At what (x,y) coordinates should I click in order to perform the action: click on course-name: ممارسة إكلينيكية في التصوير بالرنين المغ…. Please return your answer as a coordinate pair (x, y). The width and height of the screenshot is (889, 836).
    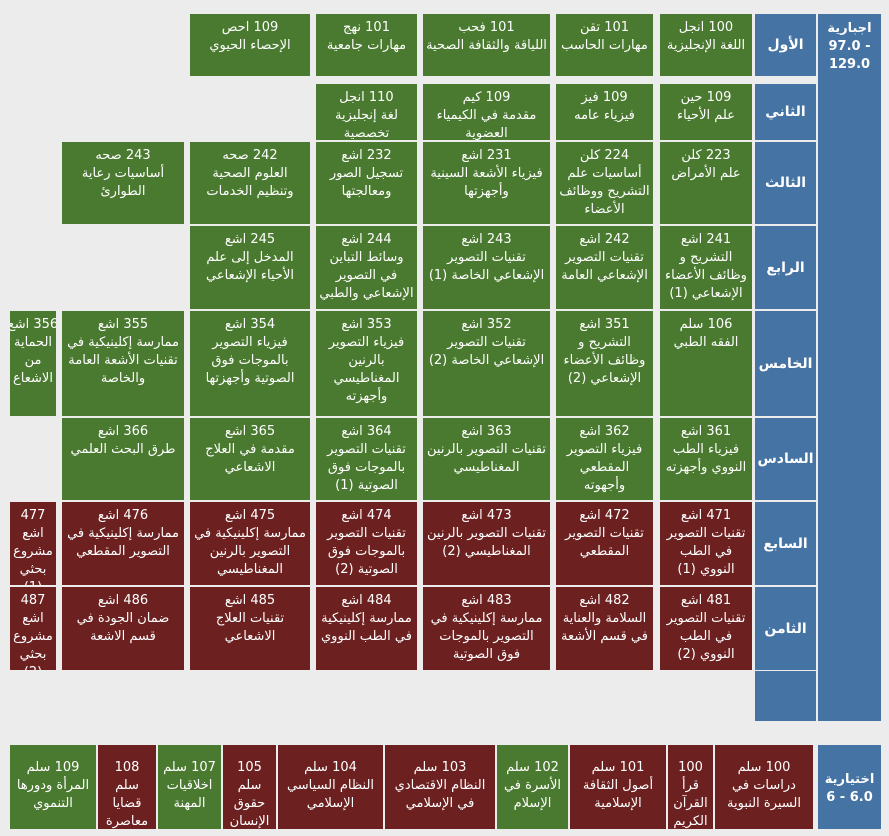
    Looking at the image, I should click on (250, 551).